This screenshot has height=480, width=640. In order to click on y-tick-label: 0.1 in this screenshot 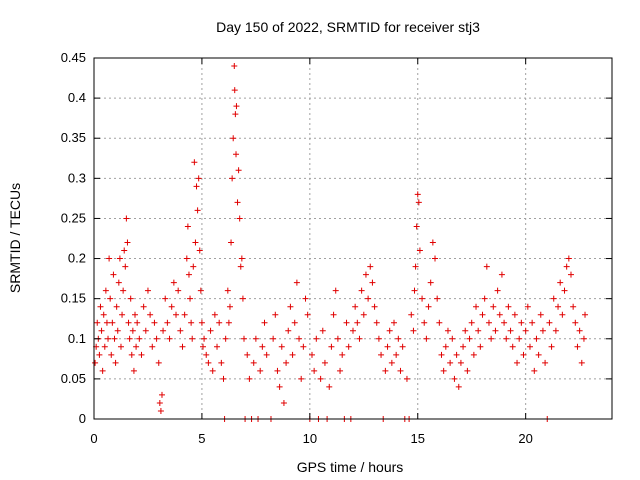, I will do `click(77, 338)`.